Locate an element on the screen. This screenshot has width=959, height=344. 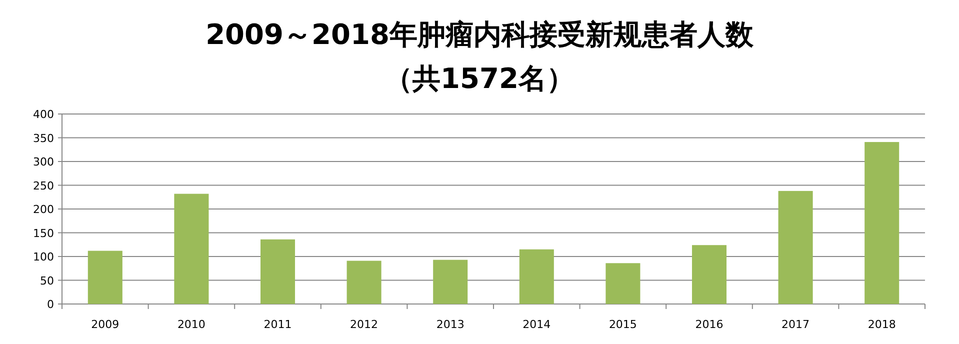
y-tick-label: 250 is located at coordinates (43, 185).